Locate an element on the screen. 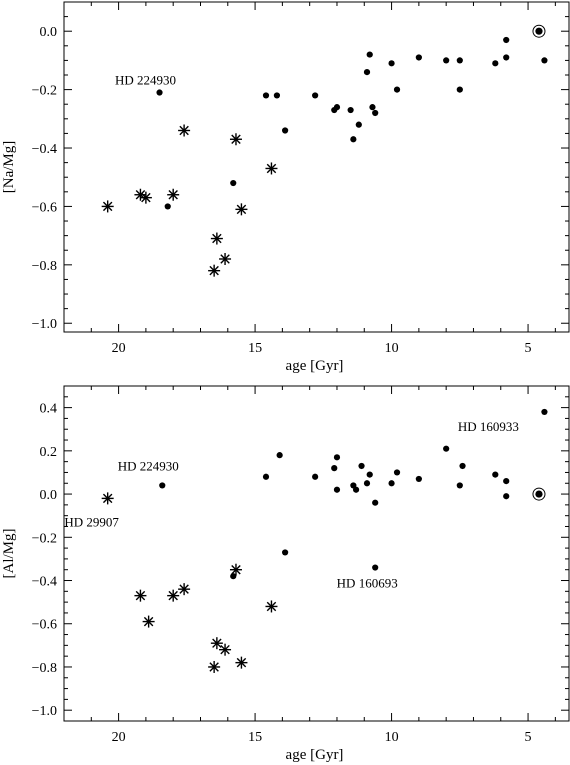 The image size is (570, 765). y-tick-label: 0.2 is located at coordinates (49, 452).